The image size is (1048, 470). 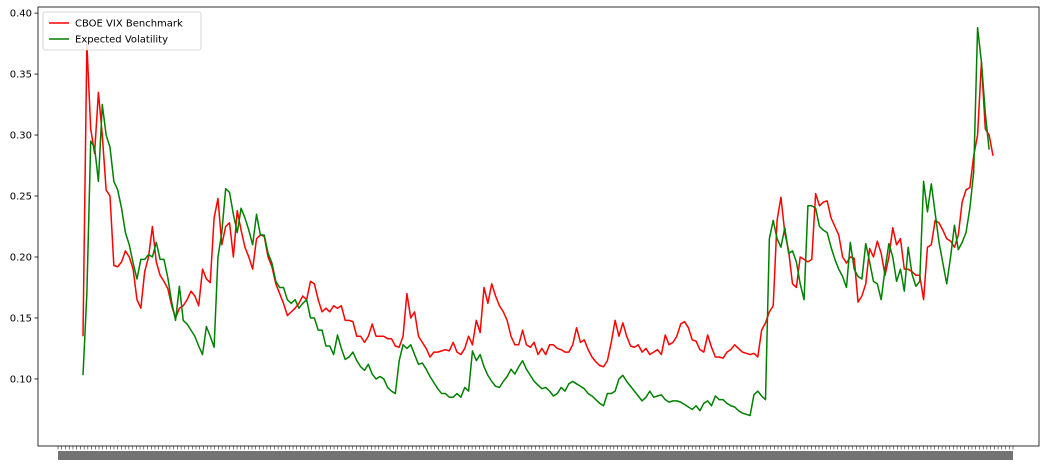 What do you see at coordinates (535, 455) in the screenshot?
I see `x-tick-labels-overlap` at bounding box center [535, 455].